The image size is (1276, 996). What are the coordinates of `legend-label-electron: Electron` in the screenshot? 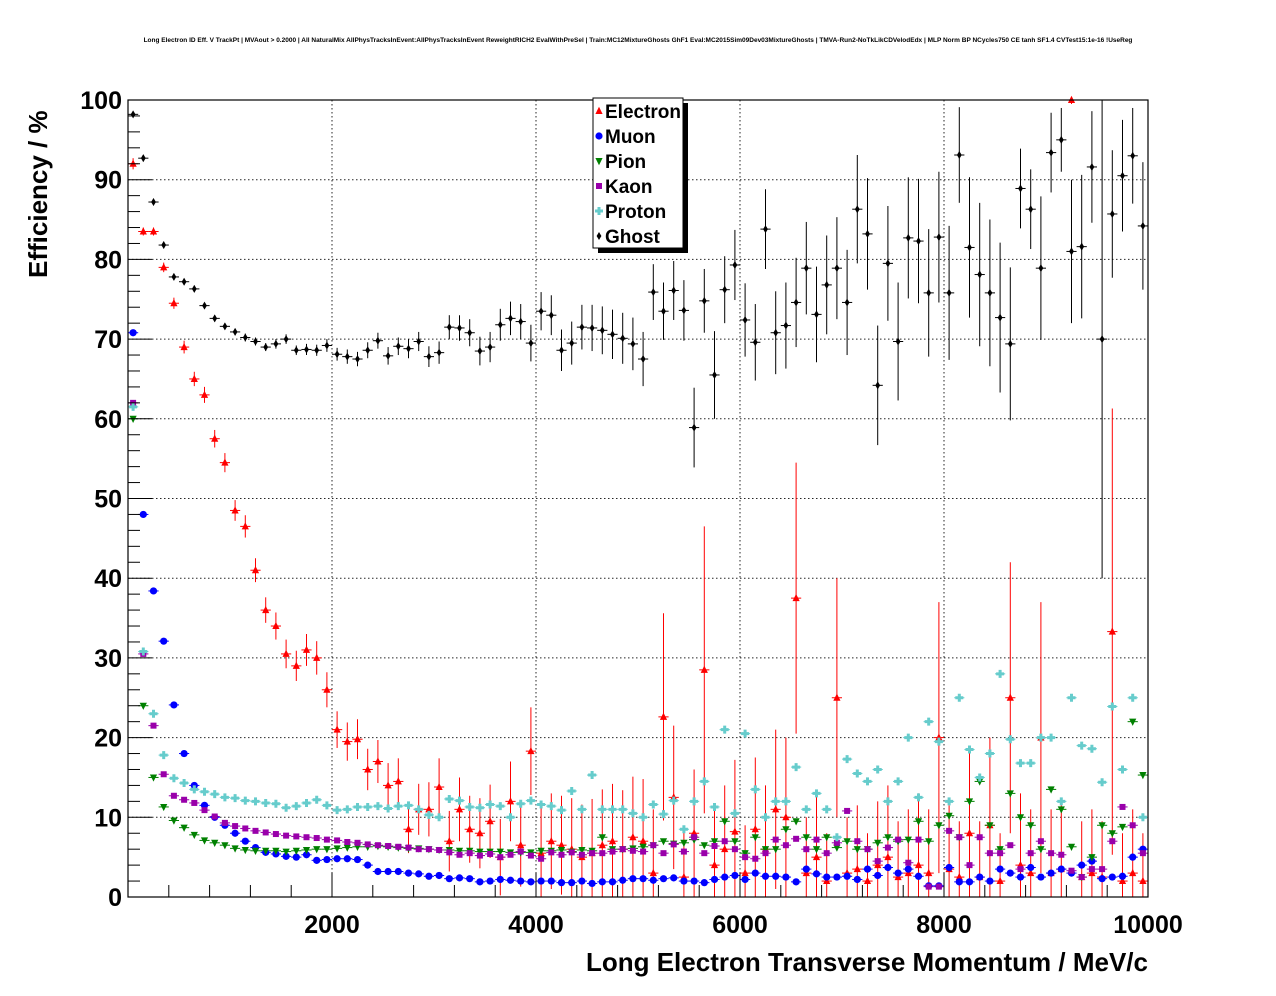 It's located at (643, 112).